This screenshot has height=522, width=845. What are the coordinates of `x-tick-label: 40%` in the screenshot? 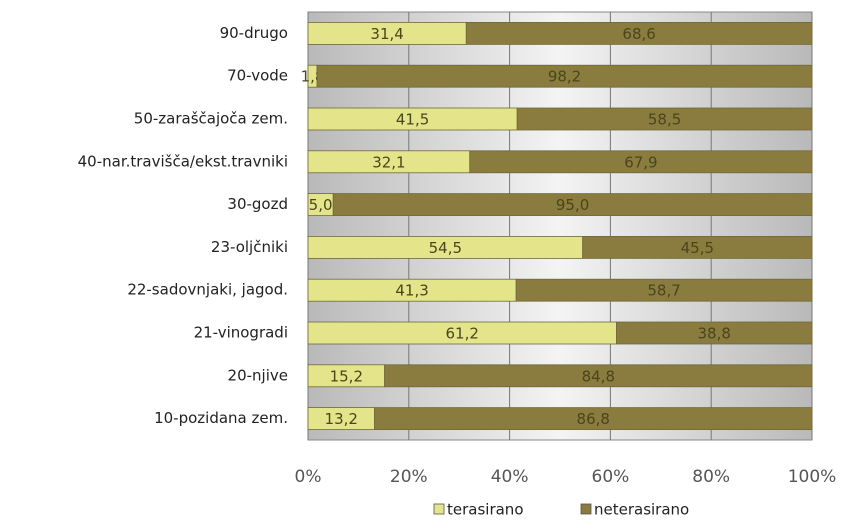 It's located at (510, 477).